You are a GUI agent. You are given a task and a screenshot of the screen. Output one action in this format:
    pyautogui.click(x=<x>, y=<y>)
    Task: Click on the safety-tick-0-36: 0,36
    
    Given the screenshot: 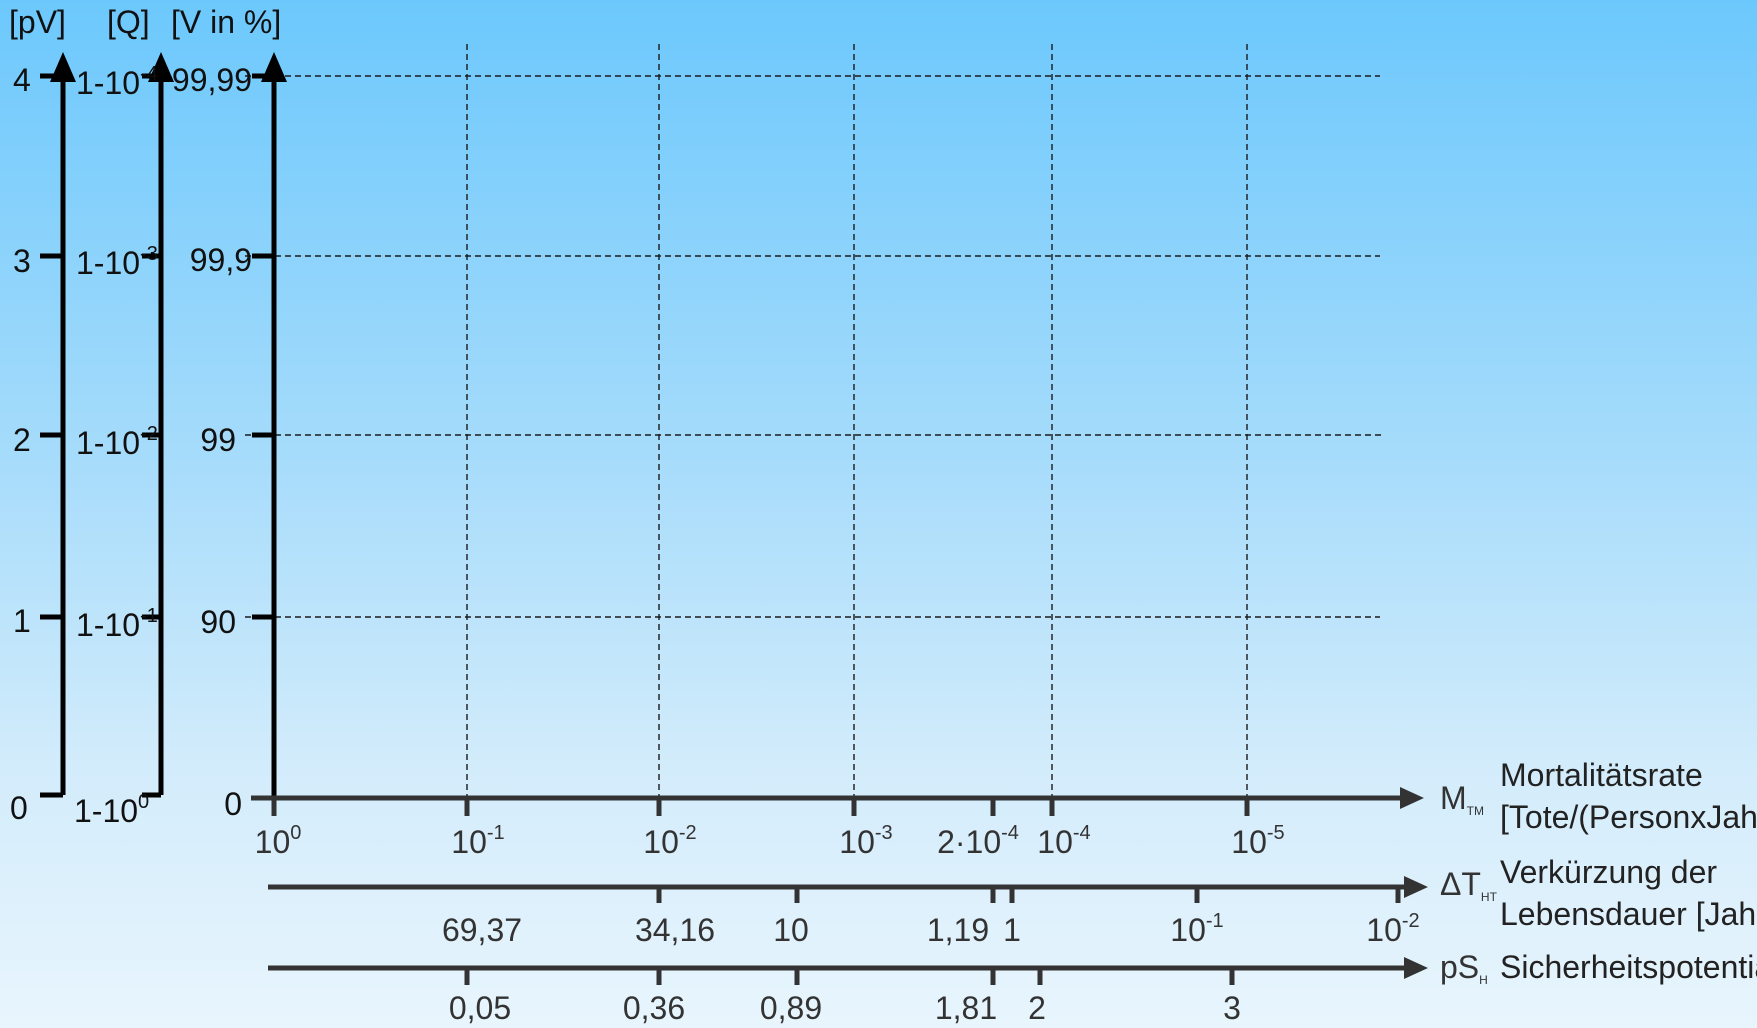 What is the action you would take?
    pyautogui.click(x=654, y=1008)
    